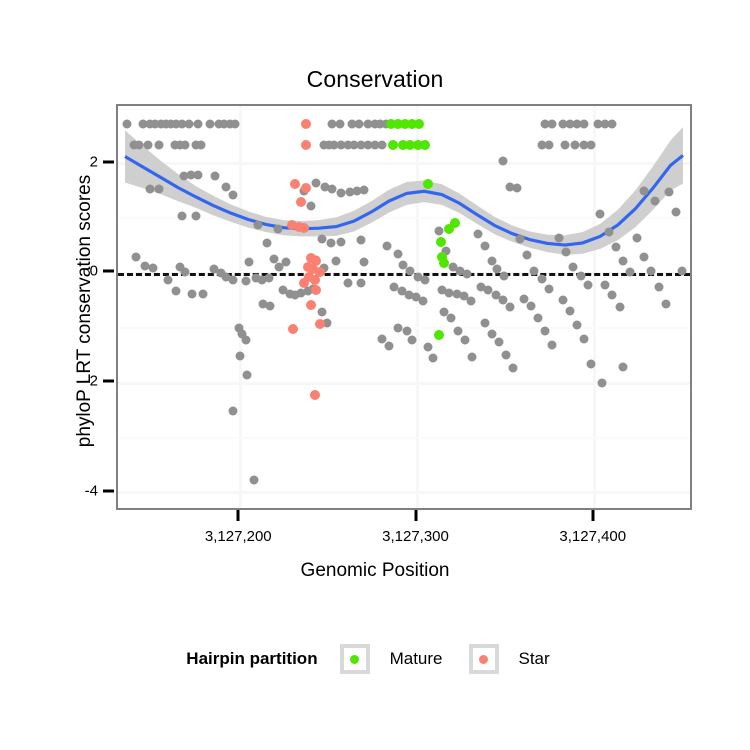 This screenshot has height=750, width=750. I want to click on legend-key-star, so click(483, 659).